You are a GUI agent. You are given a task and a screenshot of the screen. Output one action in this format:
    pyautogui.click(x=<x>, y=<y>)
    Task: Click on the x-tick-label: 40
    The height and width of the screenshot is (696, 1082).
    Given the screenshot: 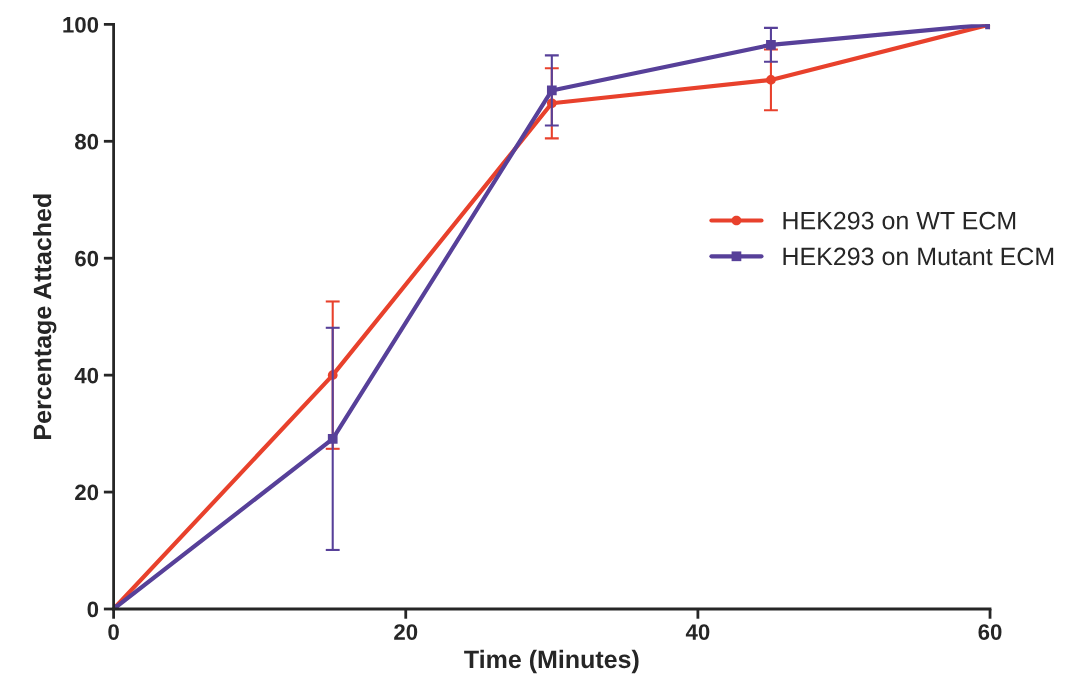 What is the action you would take?
    pyautogui.click(x=697, y=632)
    